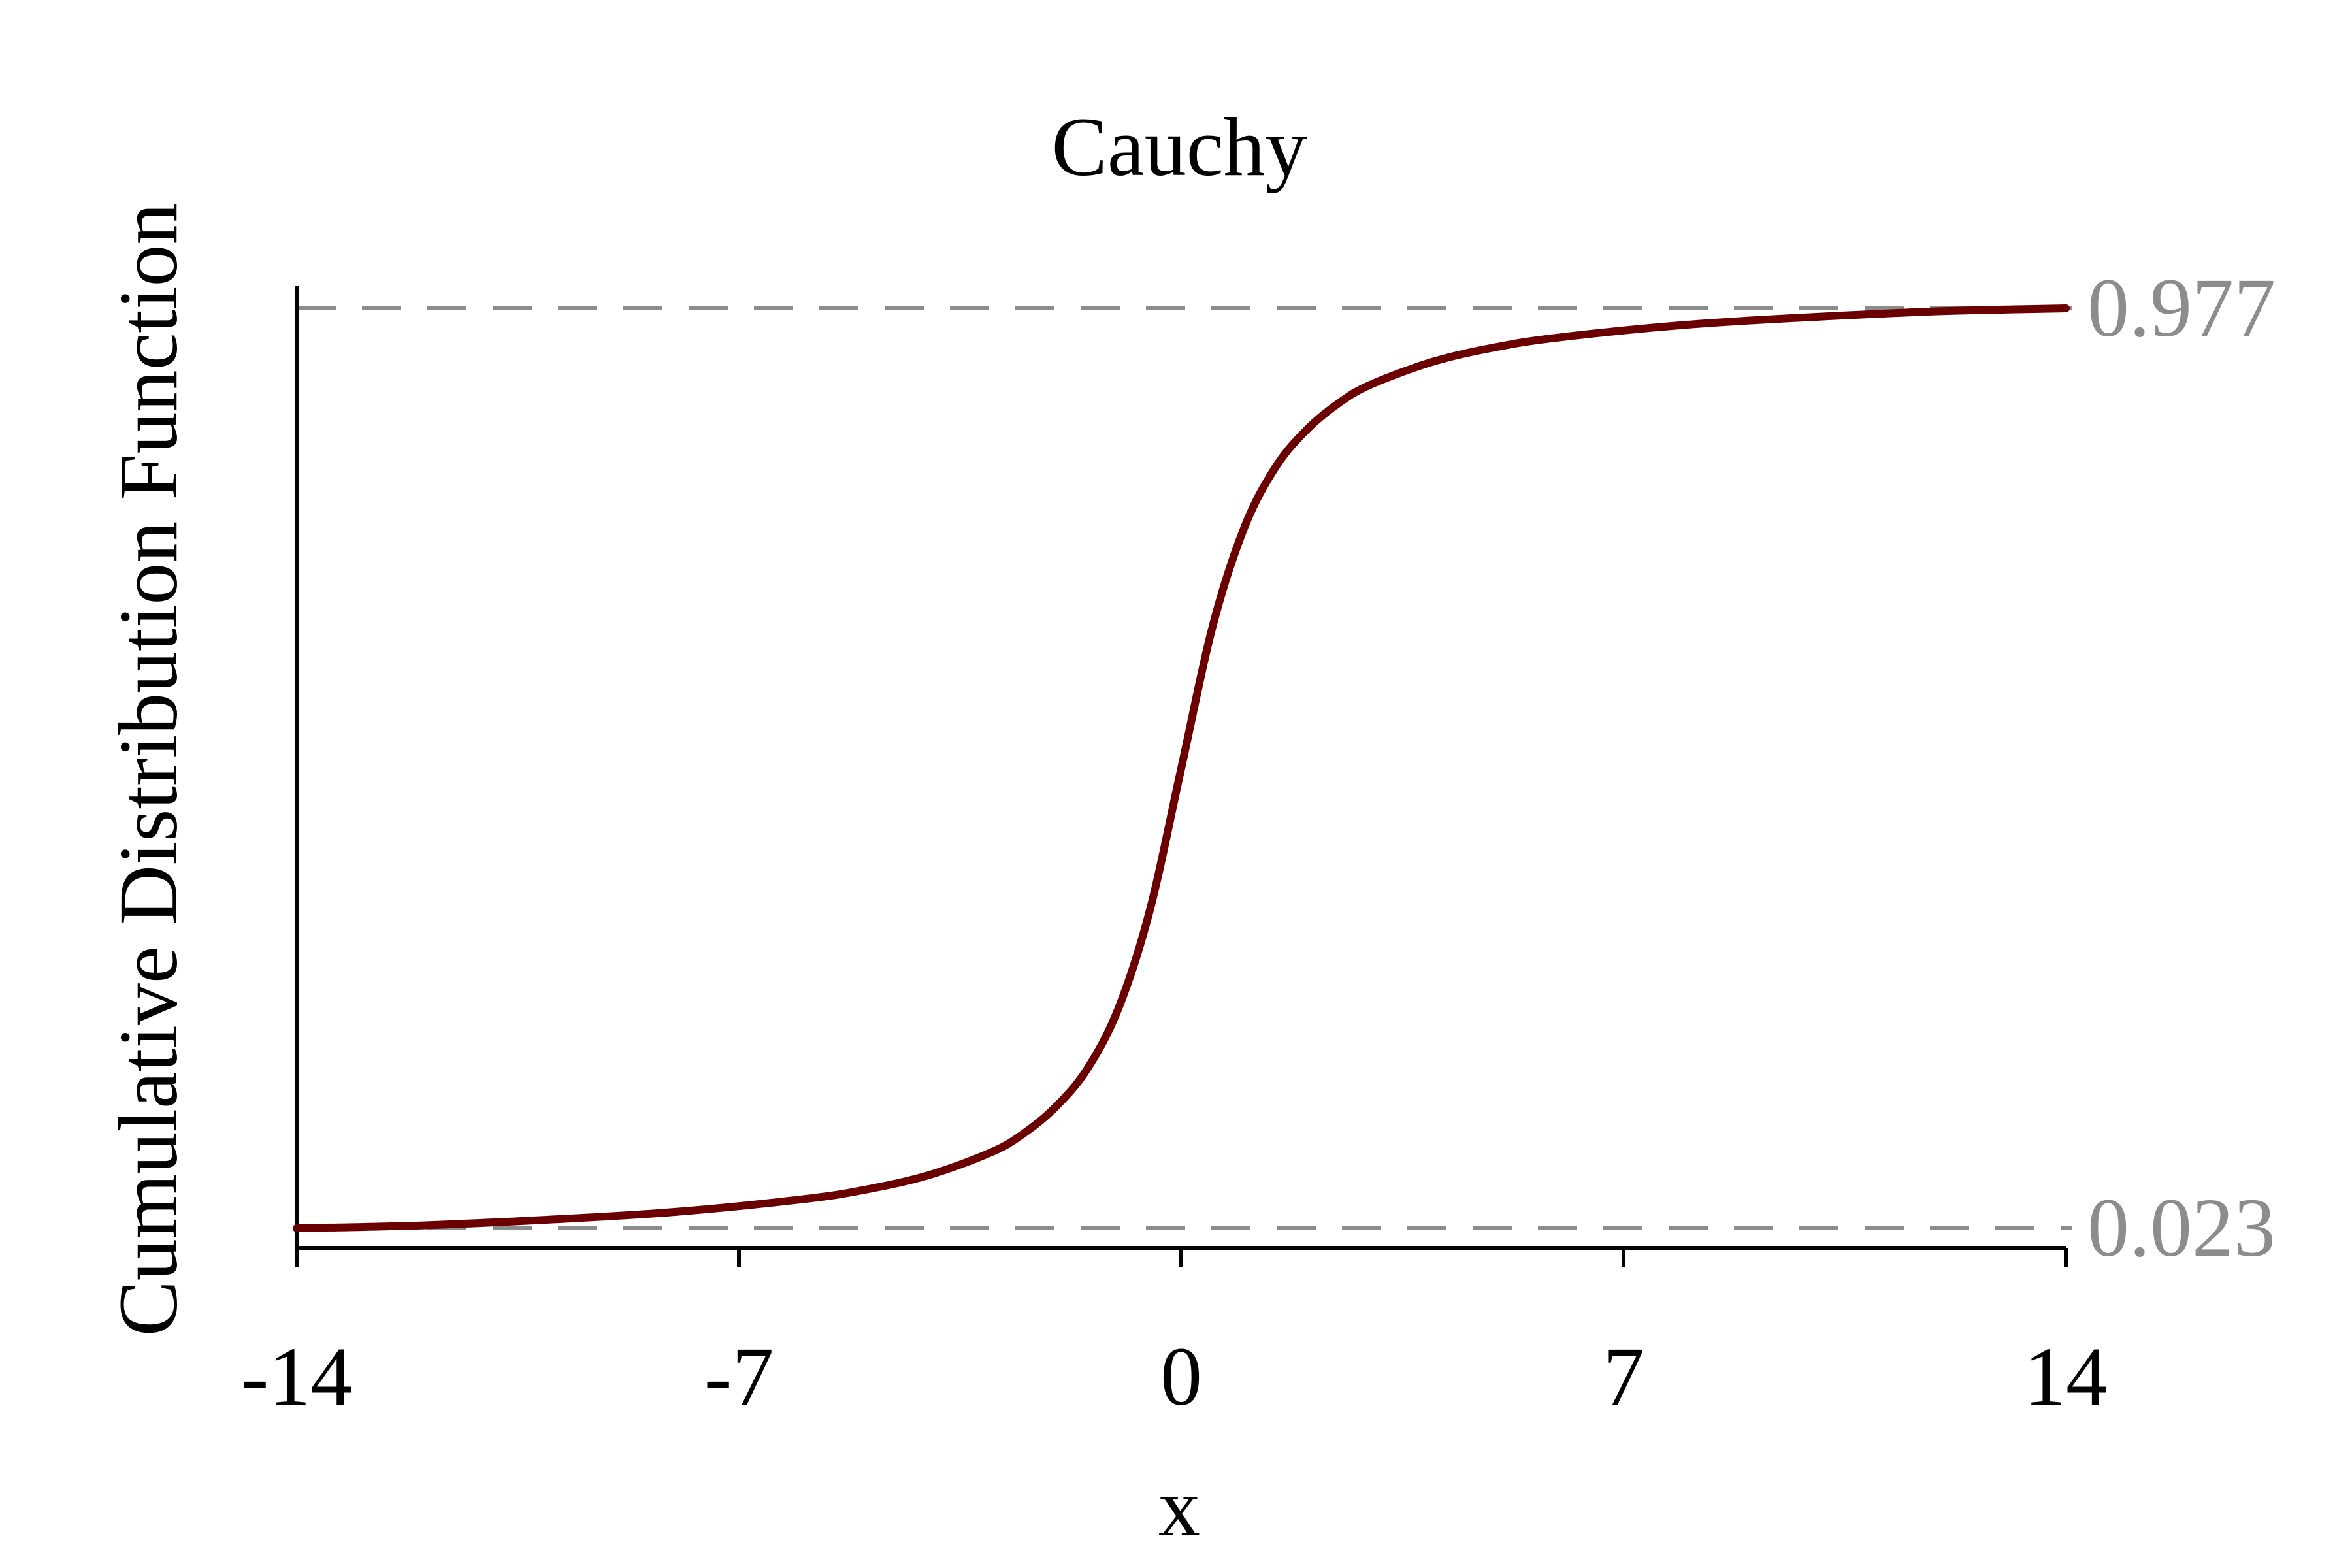  Describe the element at coordinates (297, 1376) in the screenshot. I see `x-tick-label: -14` at that location.